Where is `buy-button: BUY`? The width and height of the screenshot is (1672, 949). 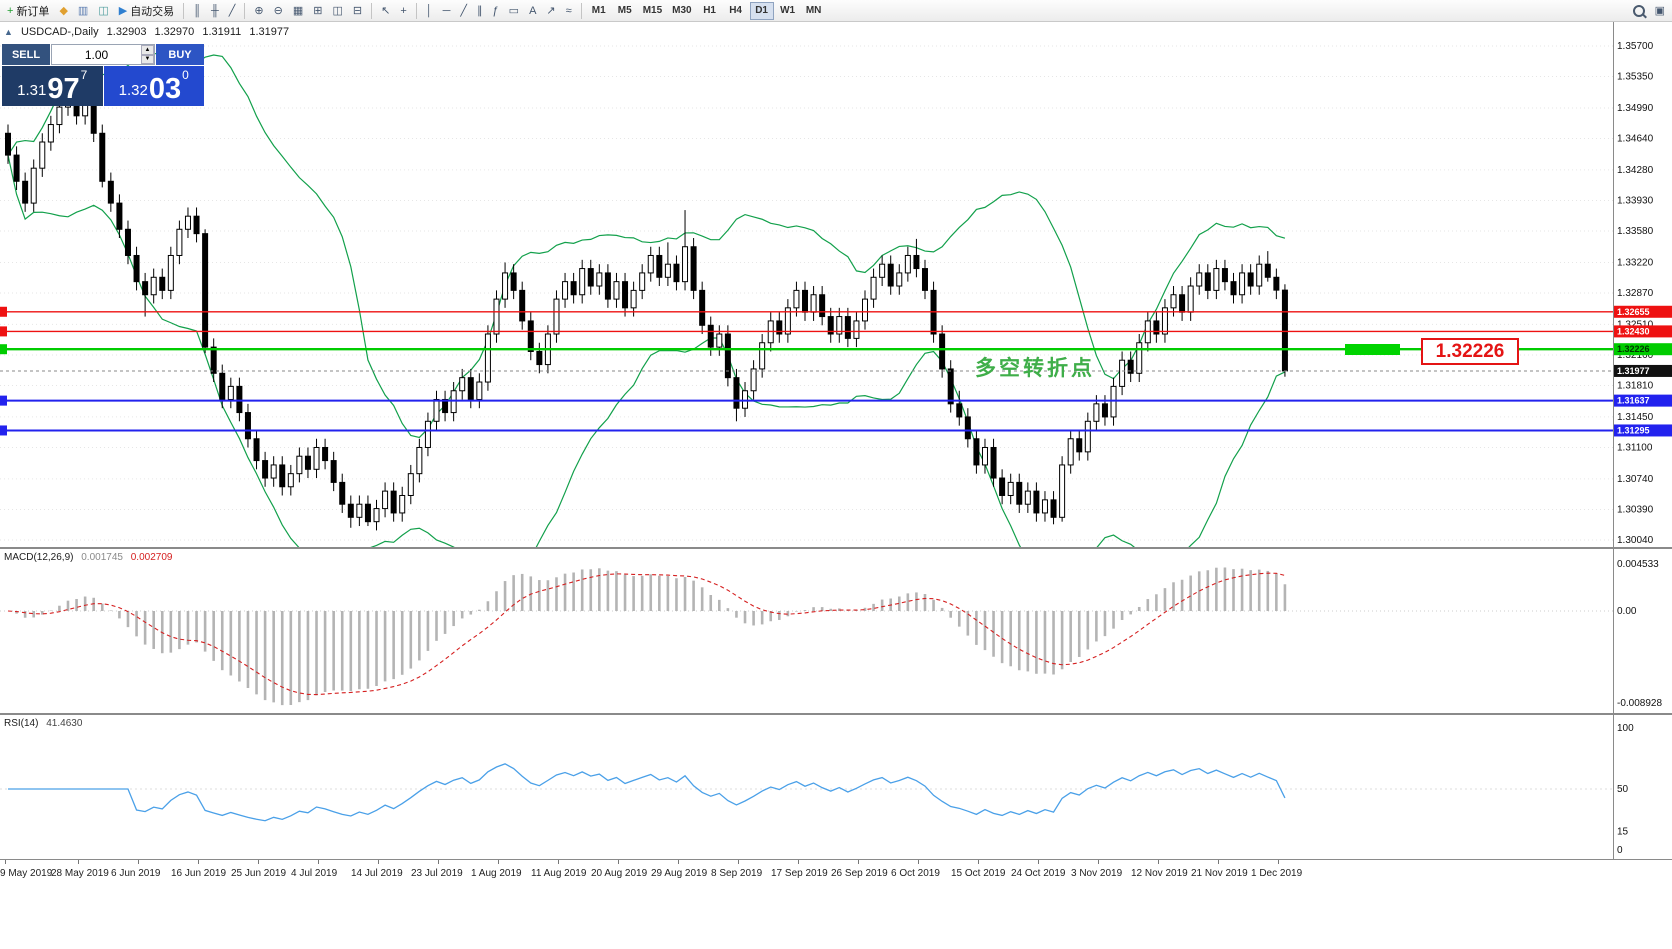 buy-button: BUY is located at coordinates (180, 54).